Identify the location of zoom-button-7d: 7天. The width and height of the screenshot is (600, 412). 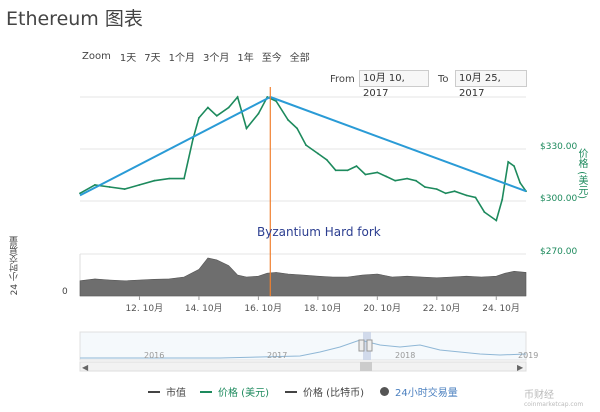
(152, 58).